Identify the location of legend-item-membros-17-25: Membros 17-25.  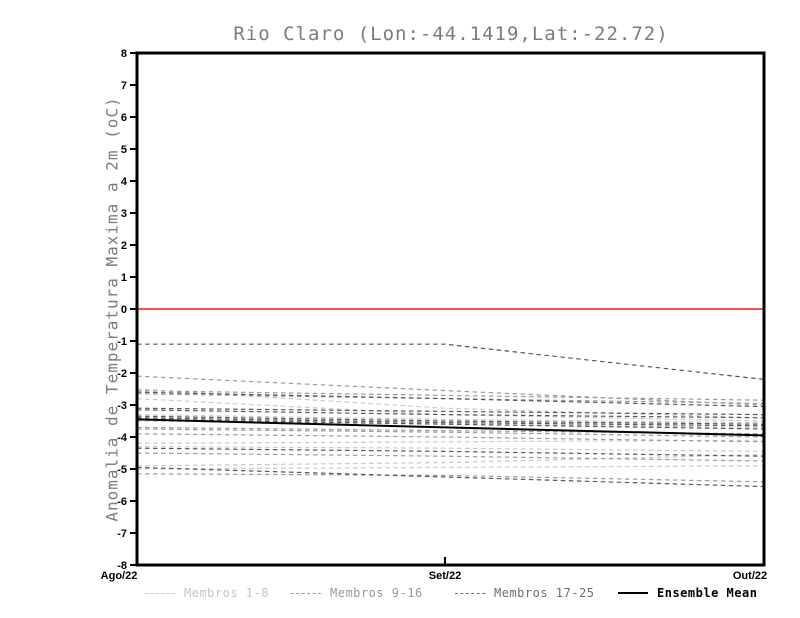
(524, 593).